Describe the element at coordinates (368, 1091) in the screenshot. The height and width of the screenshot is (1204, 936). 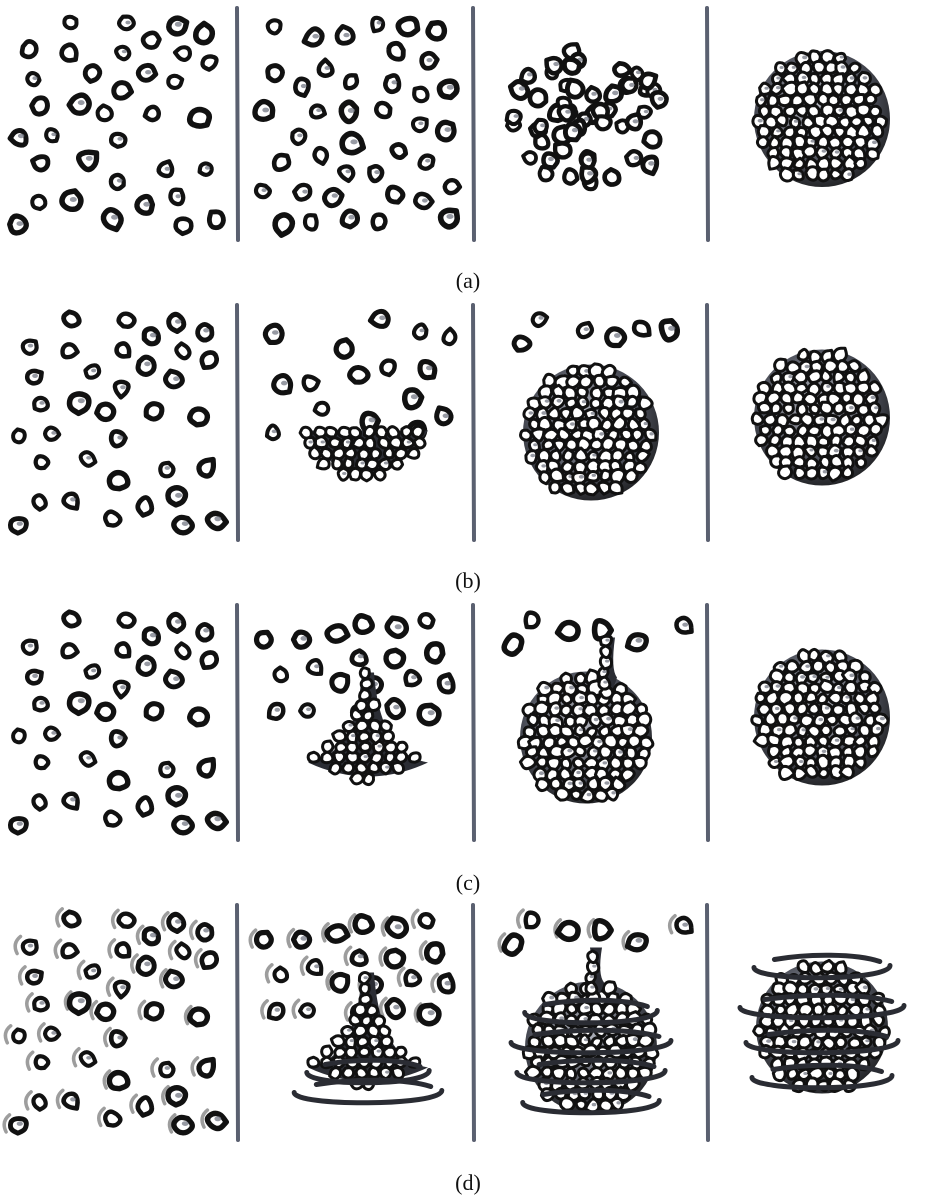
I see `swirl-stroke` at that location.